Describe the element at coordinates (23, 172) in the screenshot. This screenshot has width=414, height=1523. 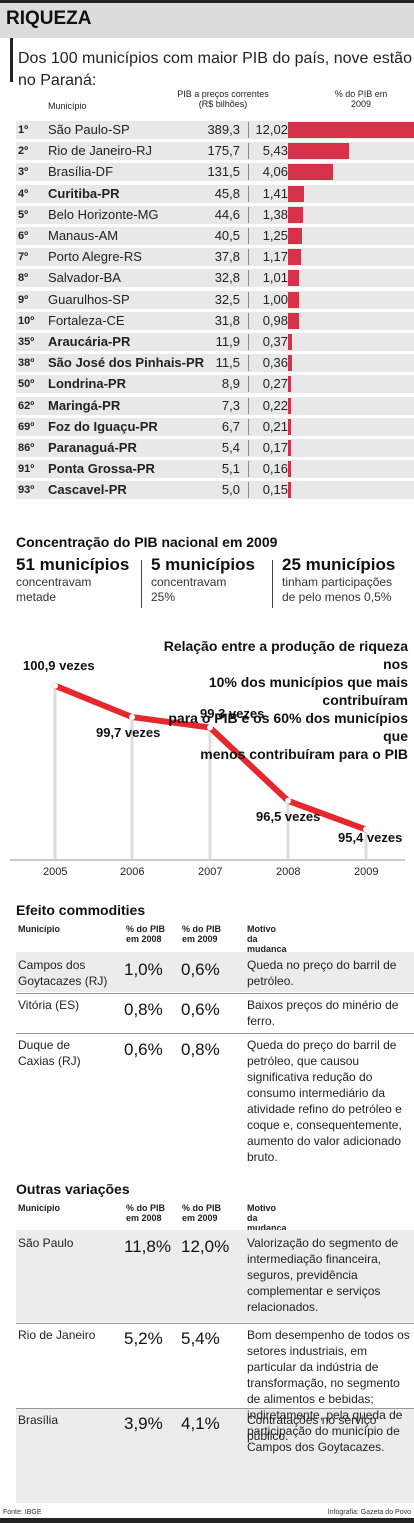
I see `rank-label: 3º` at that location.